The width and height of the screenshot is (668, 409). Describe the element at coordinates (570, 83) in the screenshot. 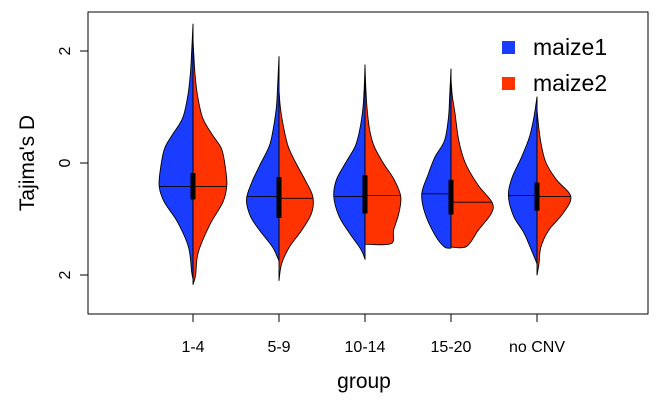

I see `legend-label-maize2: maize2` at that location.